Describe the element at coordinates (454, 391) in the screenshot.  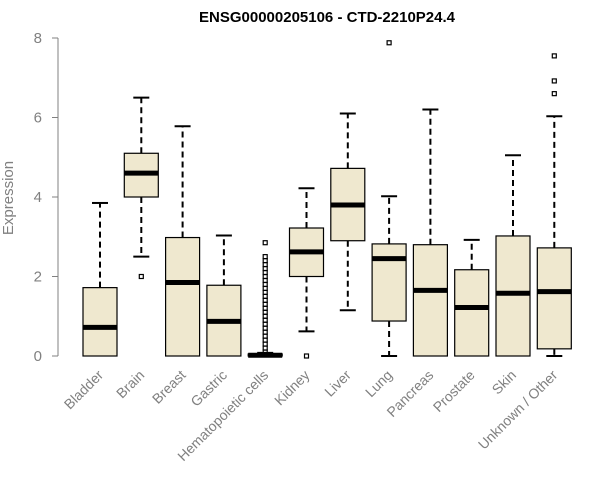
I see `x-tick-label: Prostate` at that location.